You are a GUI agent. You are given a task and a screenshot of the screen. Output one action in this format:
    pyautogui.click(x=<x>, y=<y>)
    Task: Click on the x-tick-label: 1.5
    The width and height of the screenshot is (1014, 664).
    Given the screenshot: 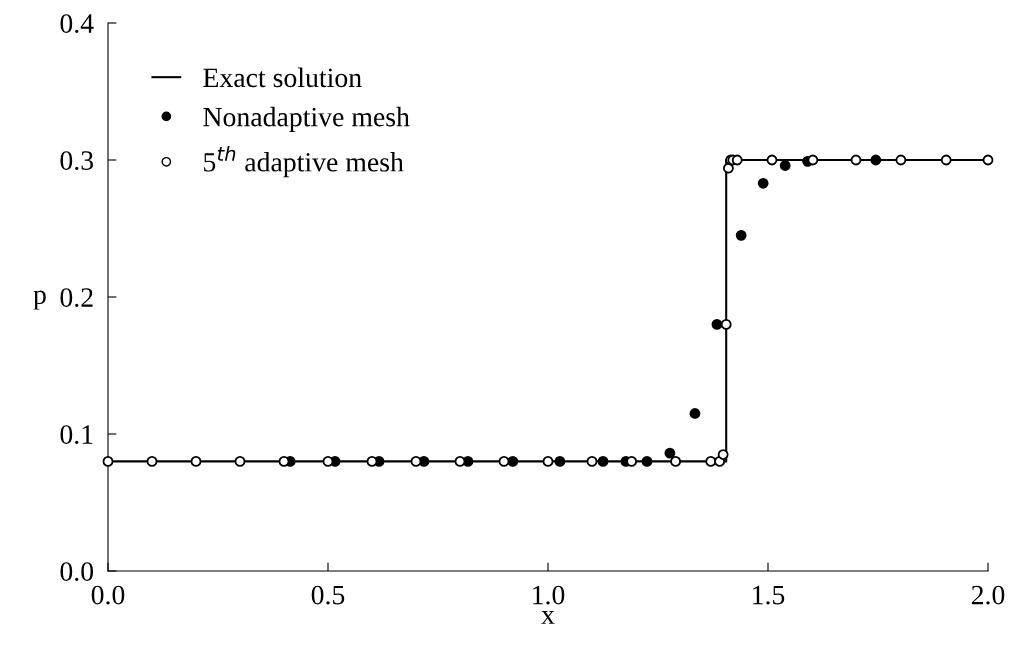 What is the action you would take?
    pyautogui.click(x=769, y=595)
    